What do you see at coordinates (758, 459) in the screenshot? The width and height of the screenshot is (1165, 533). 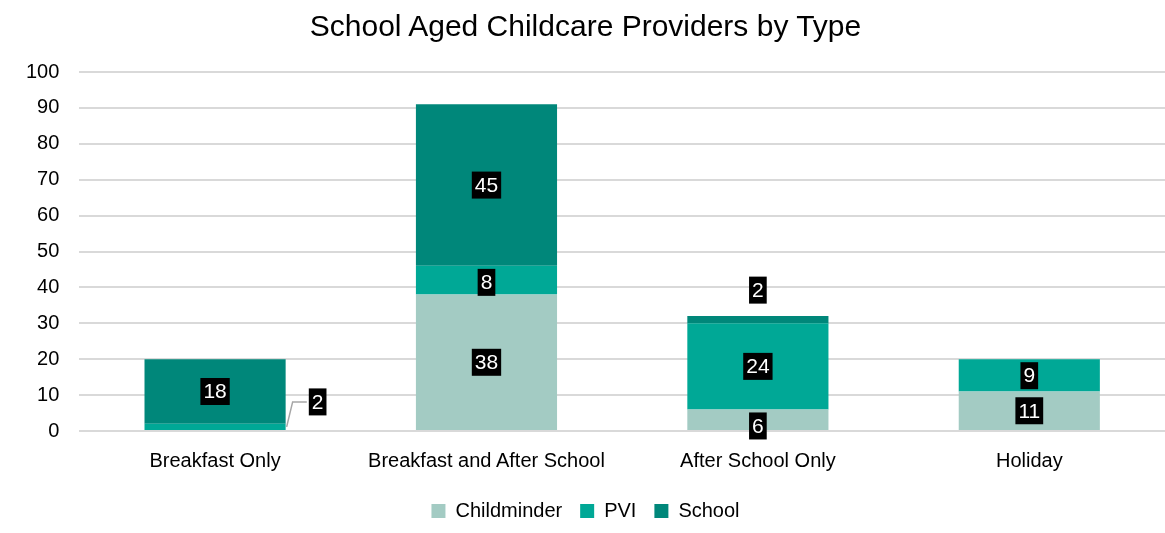 I see `x-tick-label: After School Only` at bounding box center [758, 459].